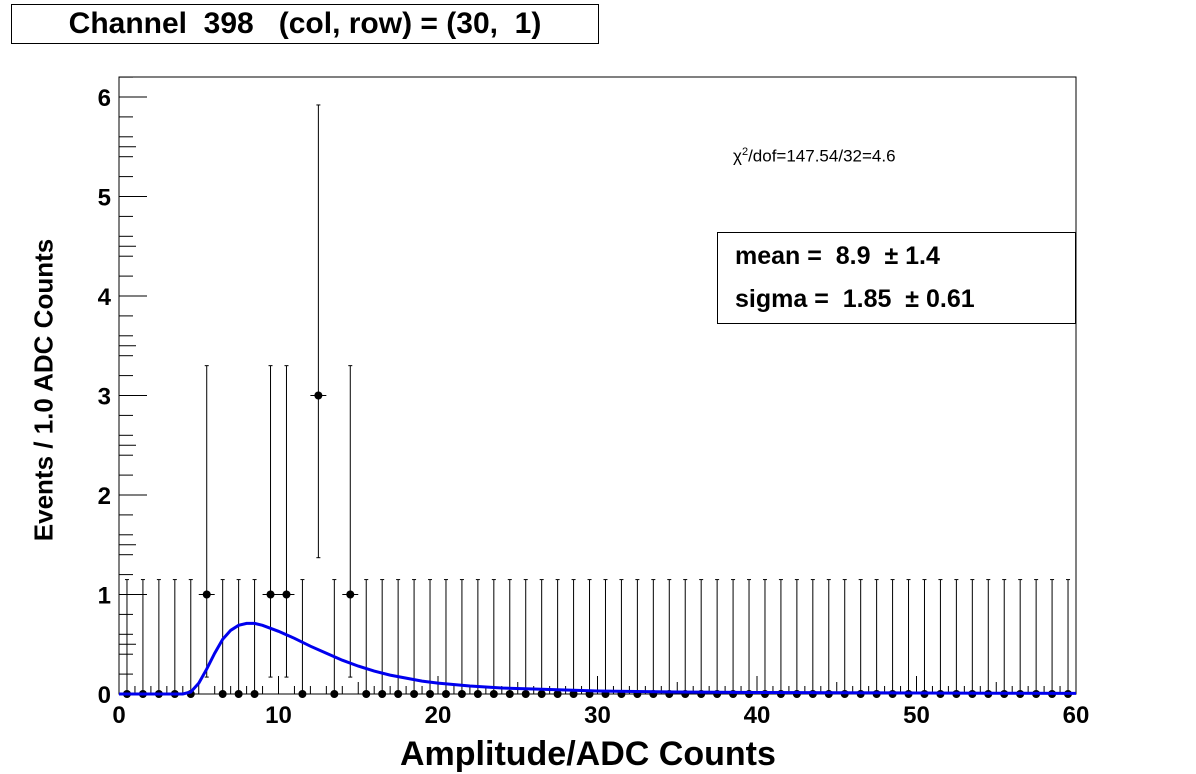 This screenshot has width=1196, height=774. Describe the element at coordinates (896, 278) in the screenshot. I see `fit-stats-box: mean = 8.9 ± 1.4 sigma = 1.85 ± 0.61` at that location.